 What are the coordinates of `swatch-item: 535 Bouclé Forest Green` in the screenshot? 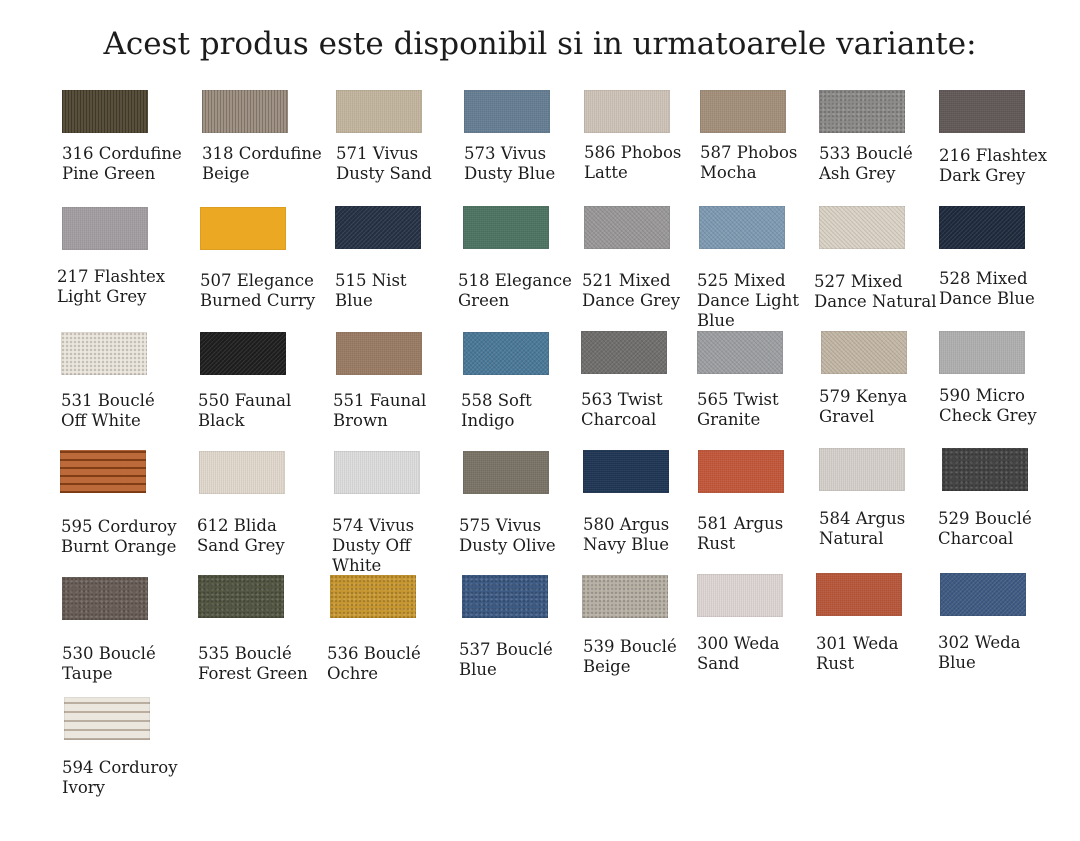 It's located at (273, 629).